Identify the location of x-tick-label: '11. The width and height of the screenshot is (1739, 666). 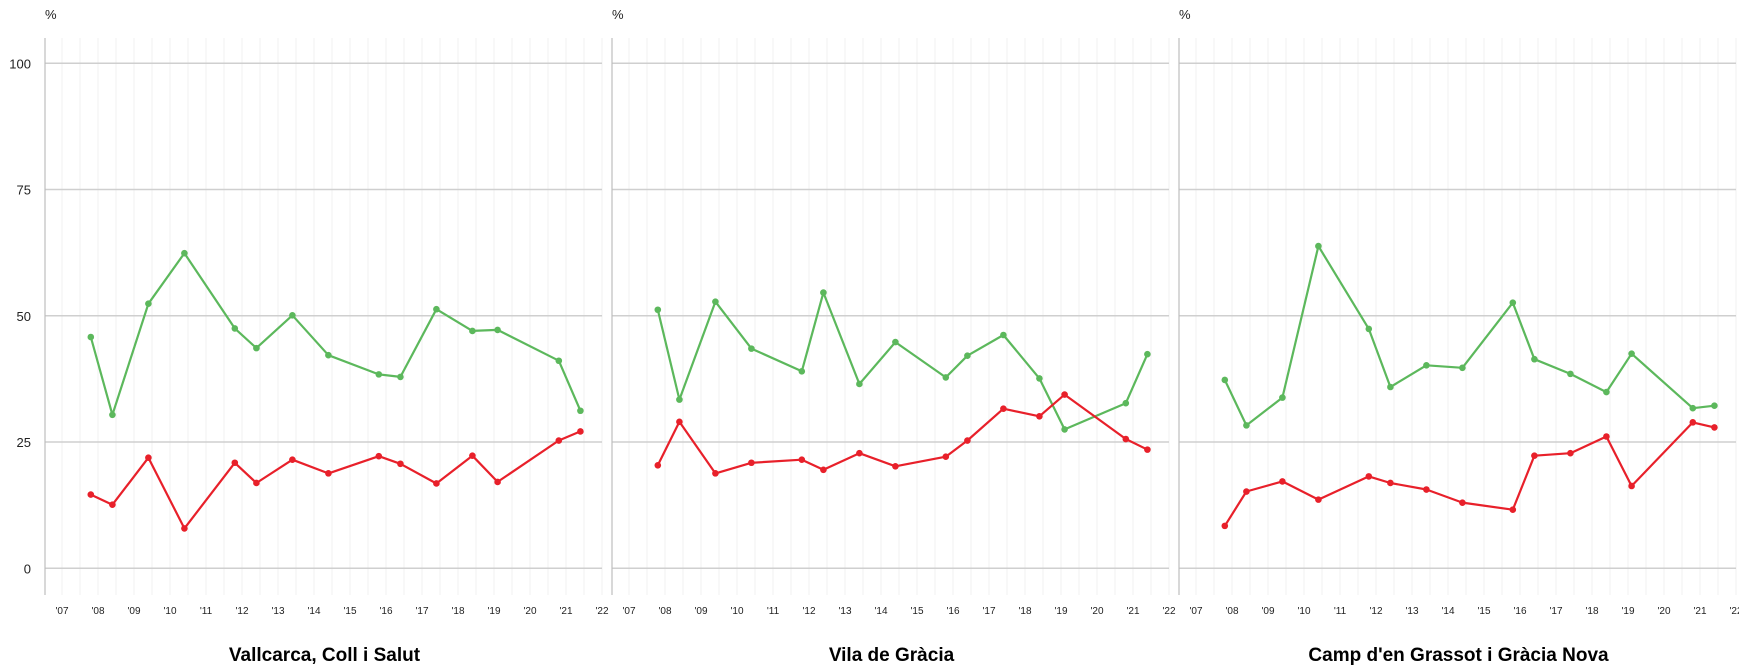
(1340, 611).